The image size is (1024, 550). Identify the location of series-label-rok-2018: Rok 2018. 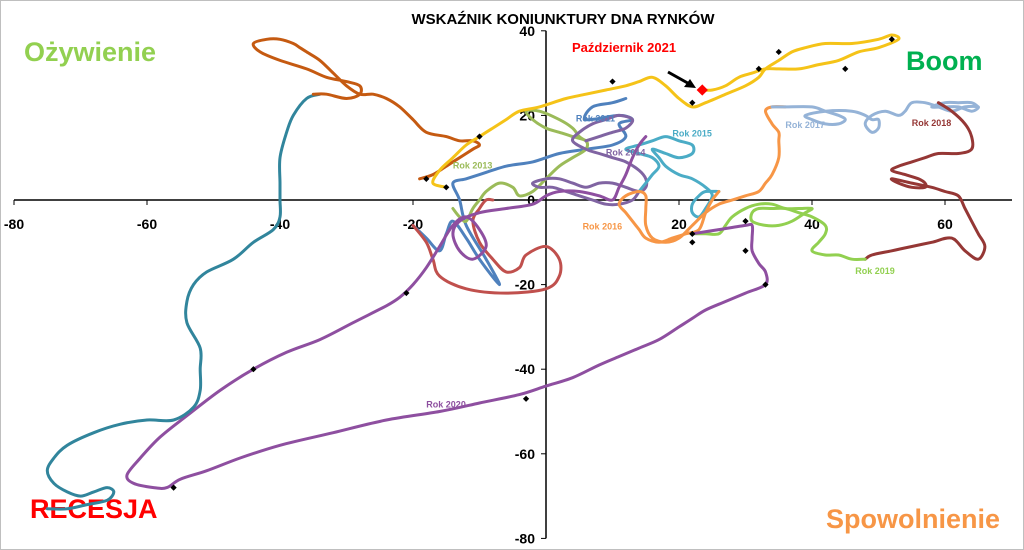
(932, 123).